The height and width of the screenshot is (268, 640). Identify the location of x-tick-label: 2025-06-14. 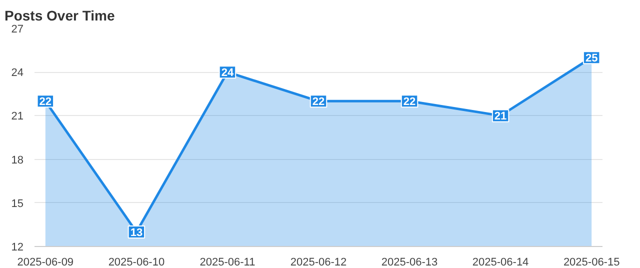
(500, 262).